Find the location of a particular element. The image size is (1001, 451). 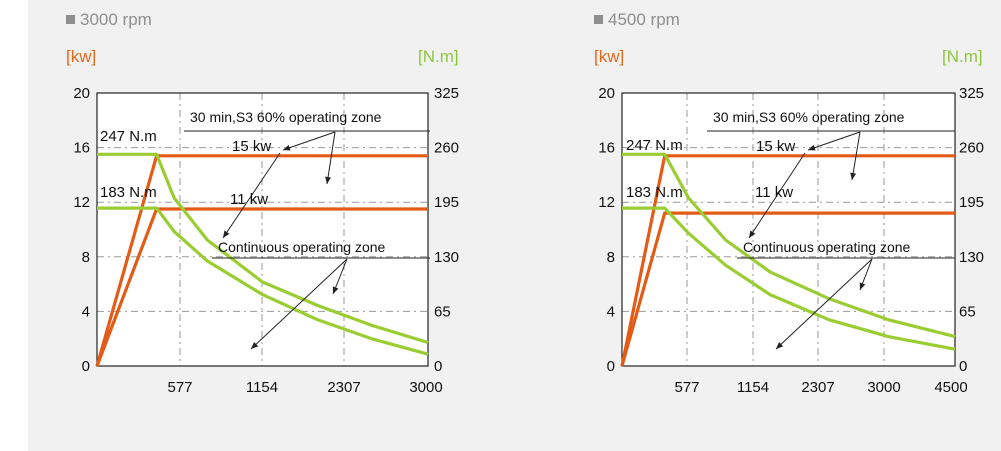

chart-title-text: 4500 rpm is located at coordinates (644, 19).